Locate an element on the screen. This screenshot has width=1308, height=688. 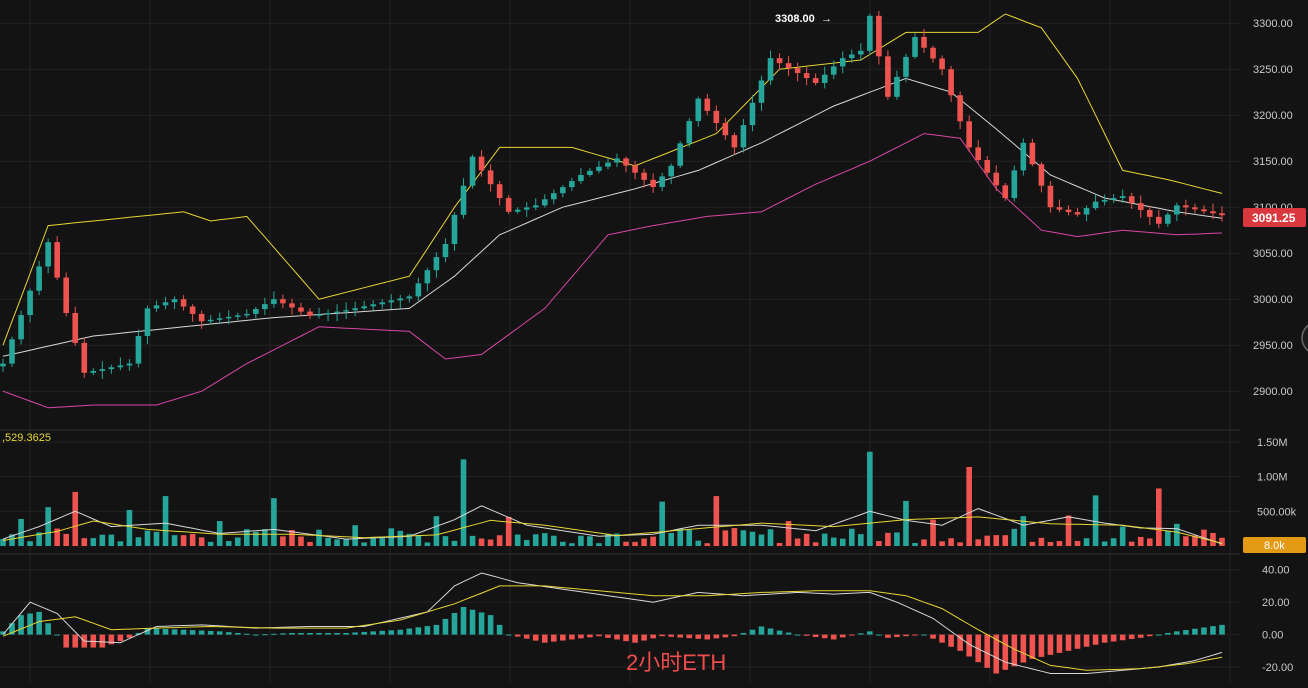
y-tick-label: 3250.00 is located at coordinates (1273, 70).